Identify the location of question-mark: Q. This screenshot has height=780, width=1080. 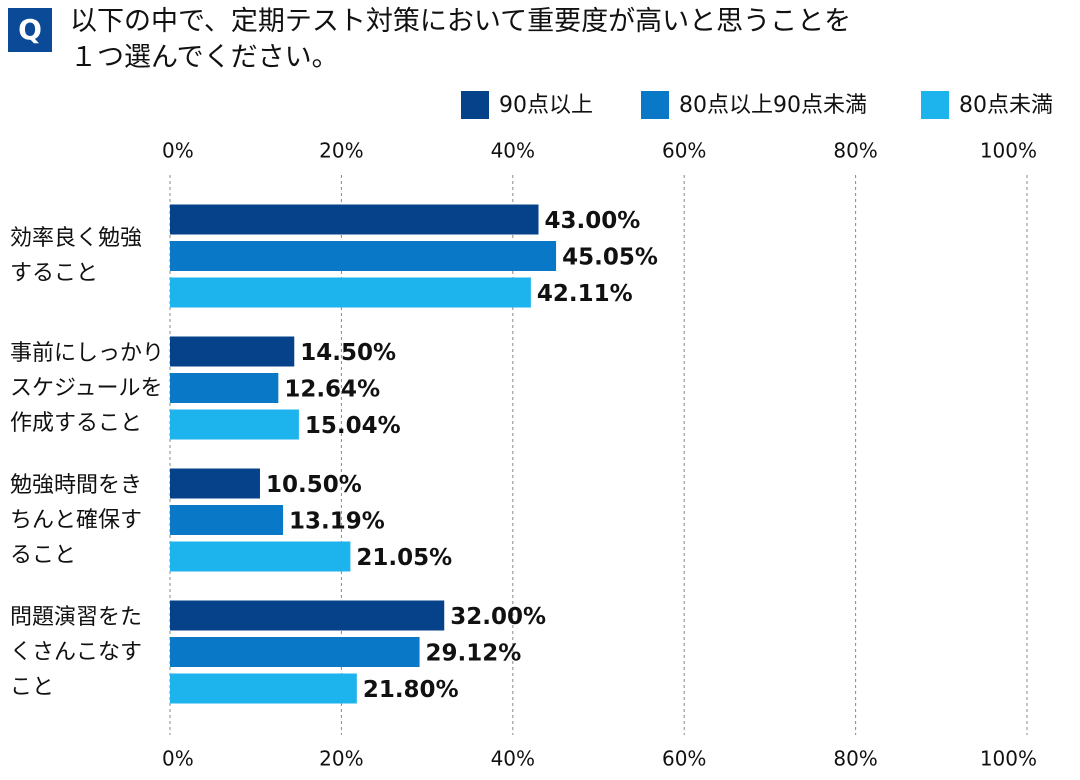
(30, 29).